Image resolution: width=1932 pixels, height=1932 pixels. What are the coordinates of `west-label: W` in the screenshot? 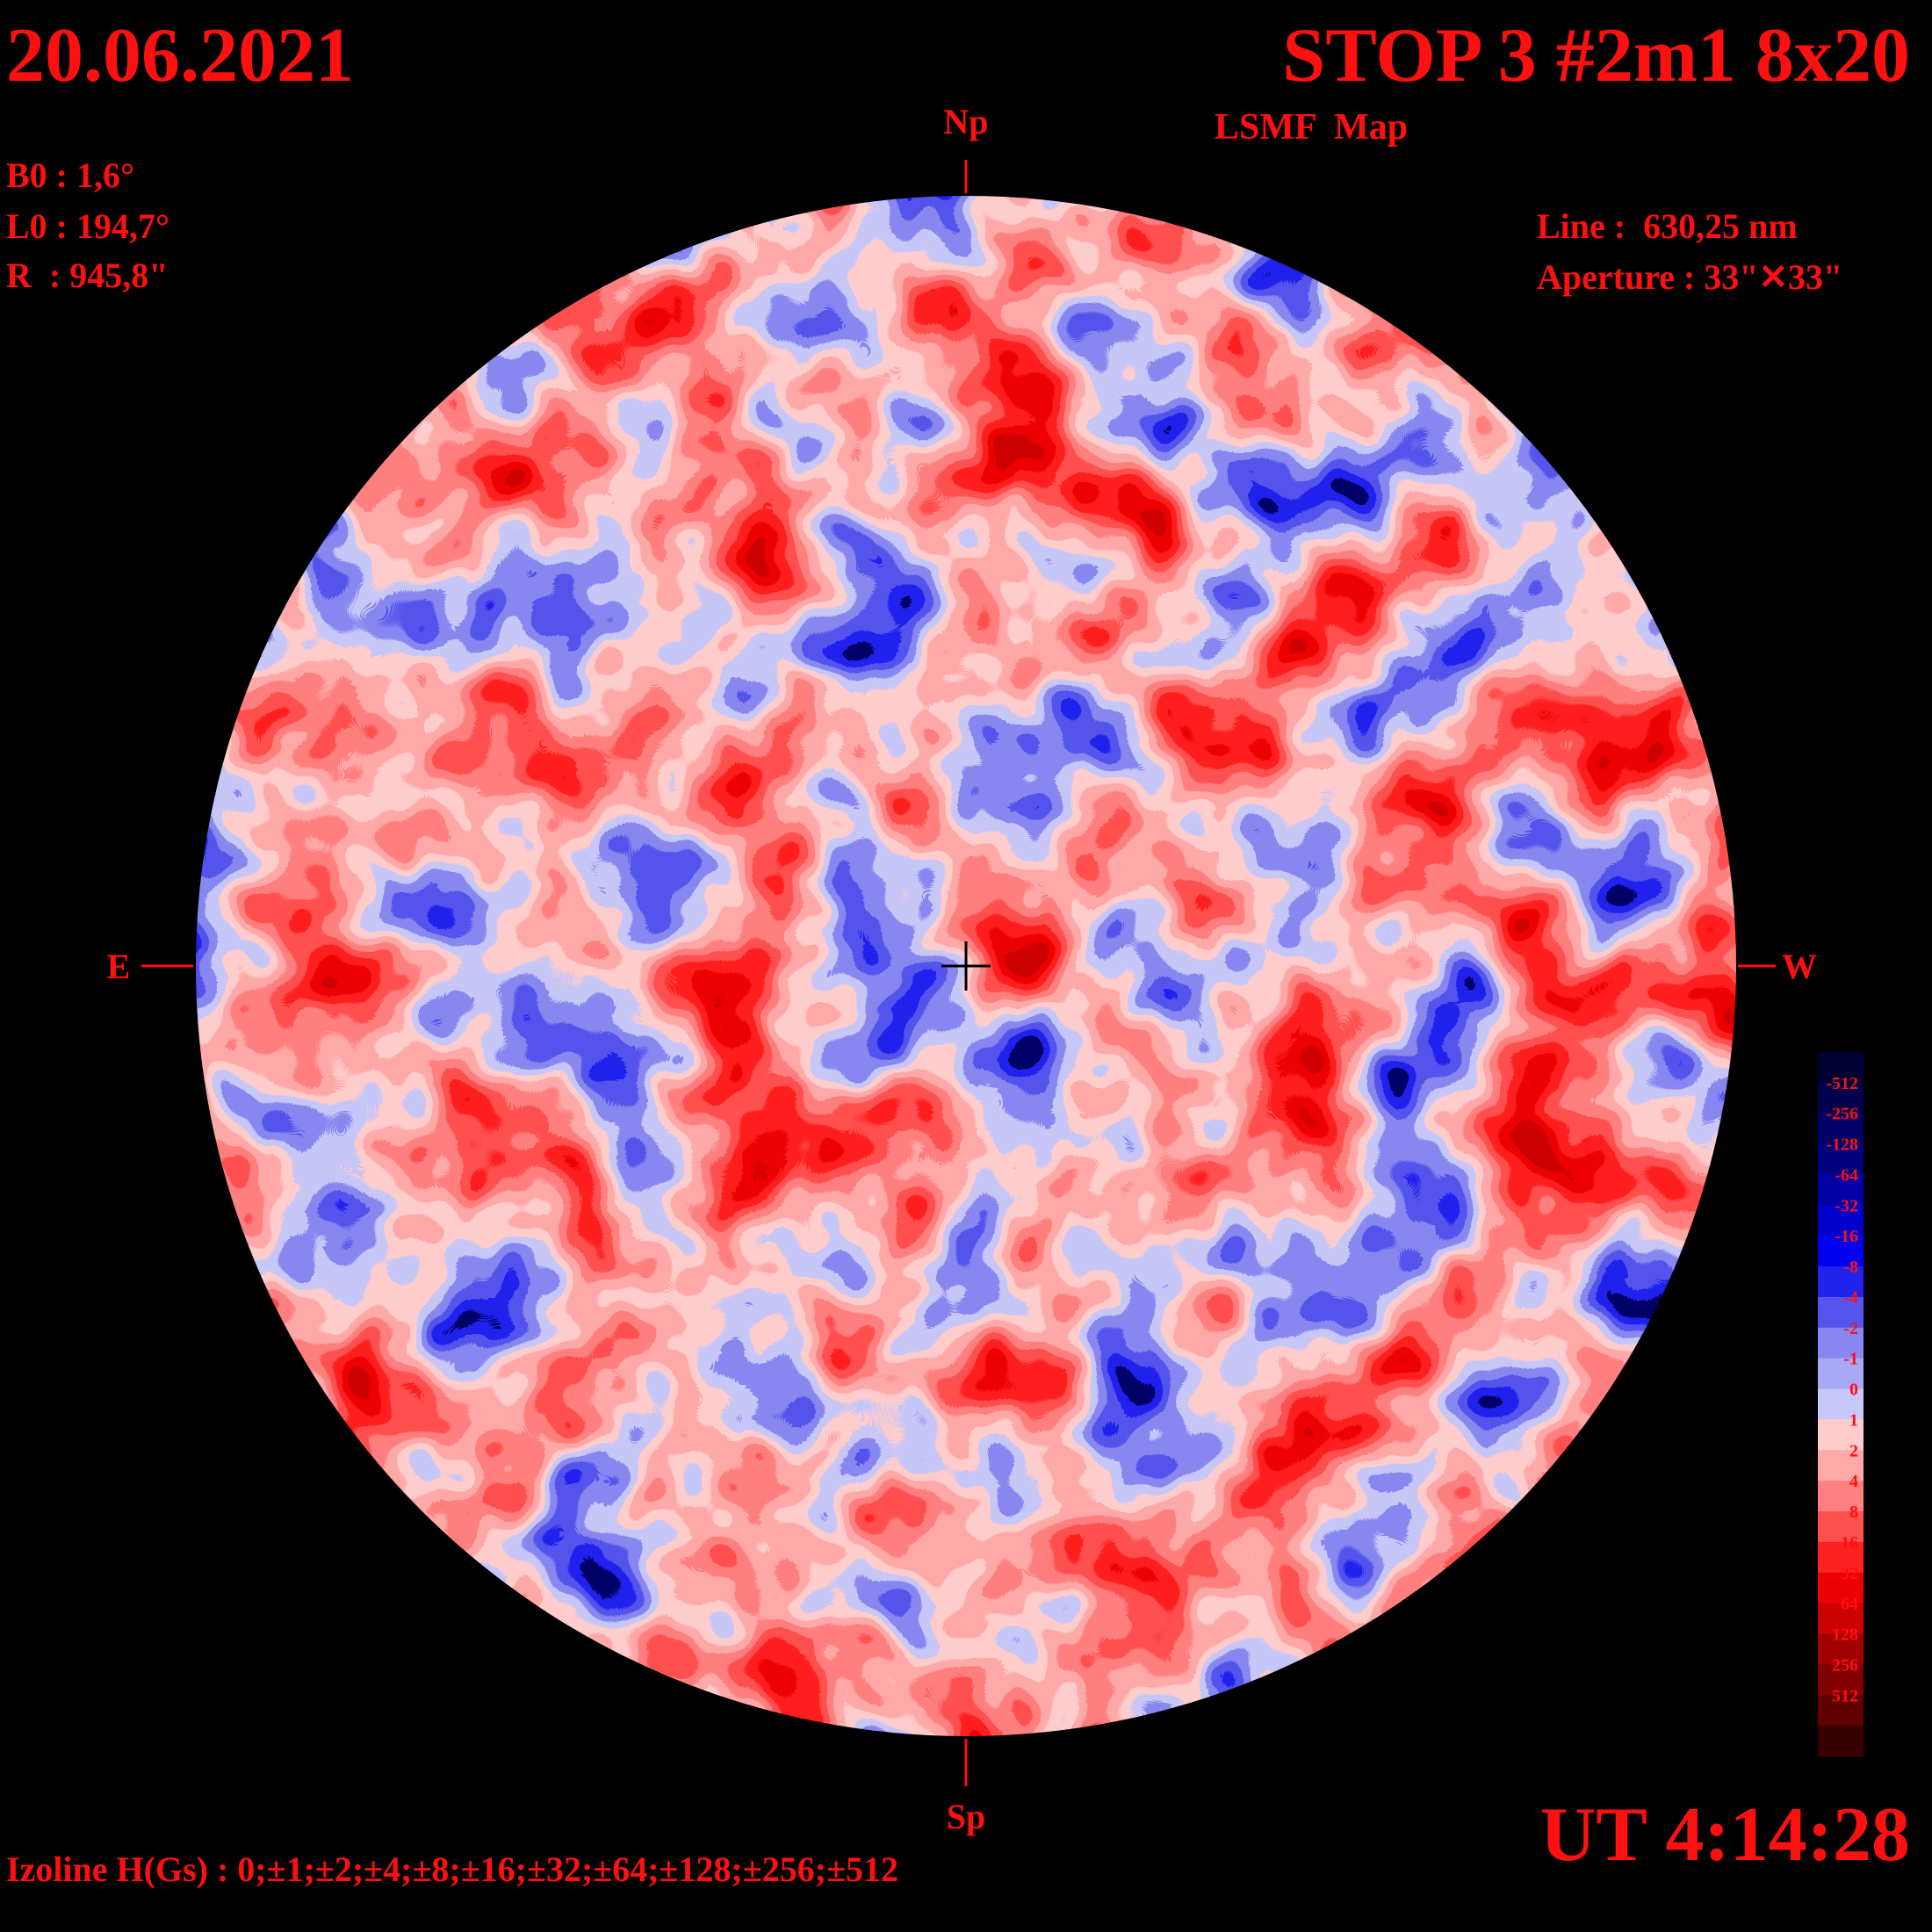 It's located at (1800, 967).